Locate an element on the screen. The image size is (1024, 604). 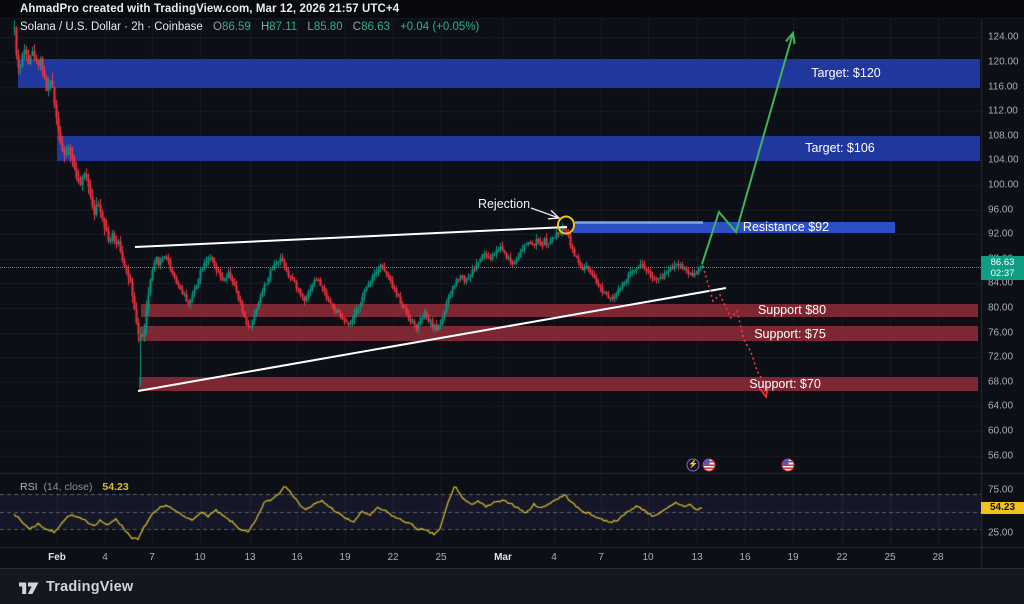
rsi-axis-label: 25.00 is located at coordinates (1001, 533).